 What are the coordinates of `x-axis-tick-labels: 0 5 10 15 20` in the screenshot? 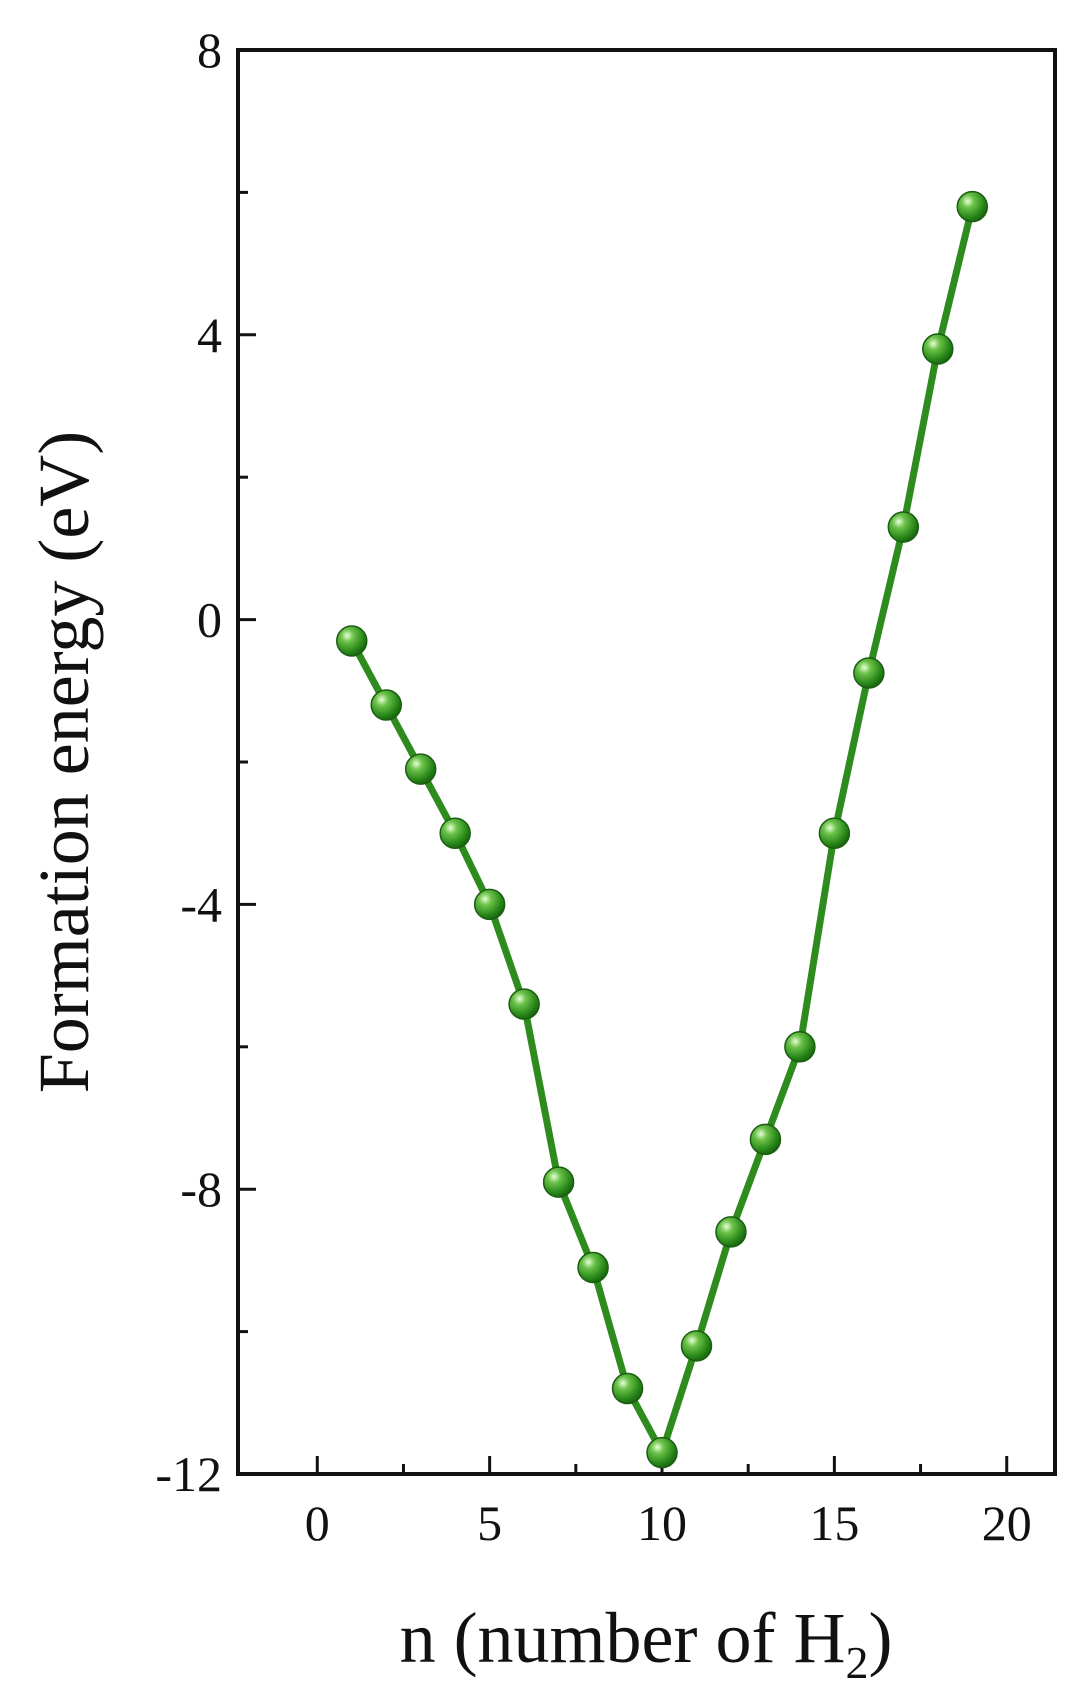 It's located at (668, 1523).